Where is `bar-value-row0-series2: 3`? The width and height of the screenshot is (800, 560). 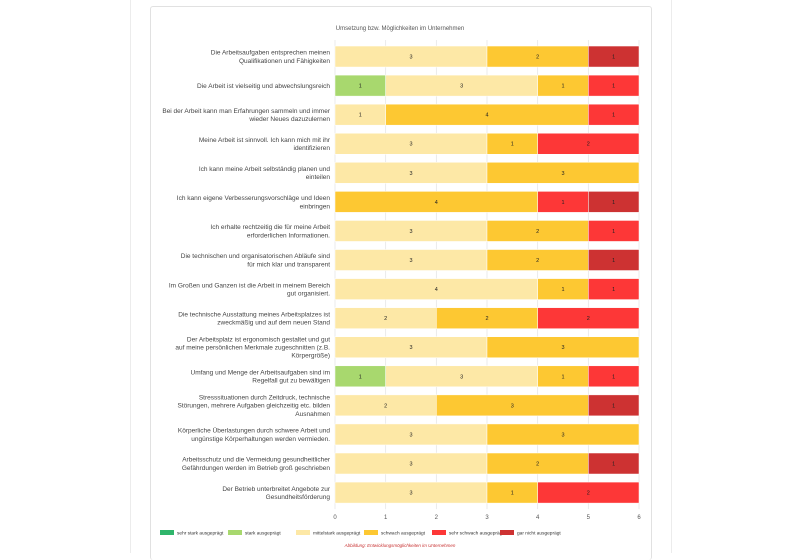
bar-value-row0-series2: 3 is located at coordinates (410, 58).